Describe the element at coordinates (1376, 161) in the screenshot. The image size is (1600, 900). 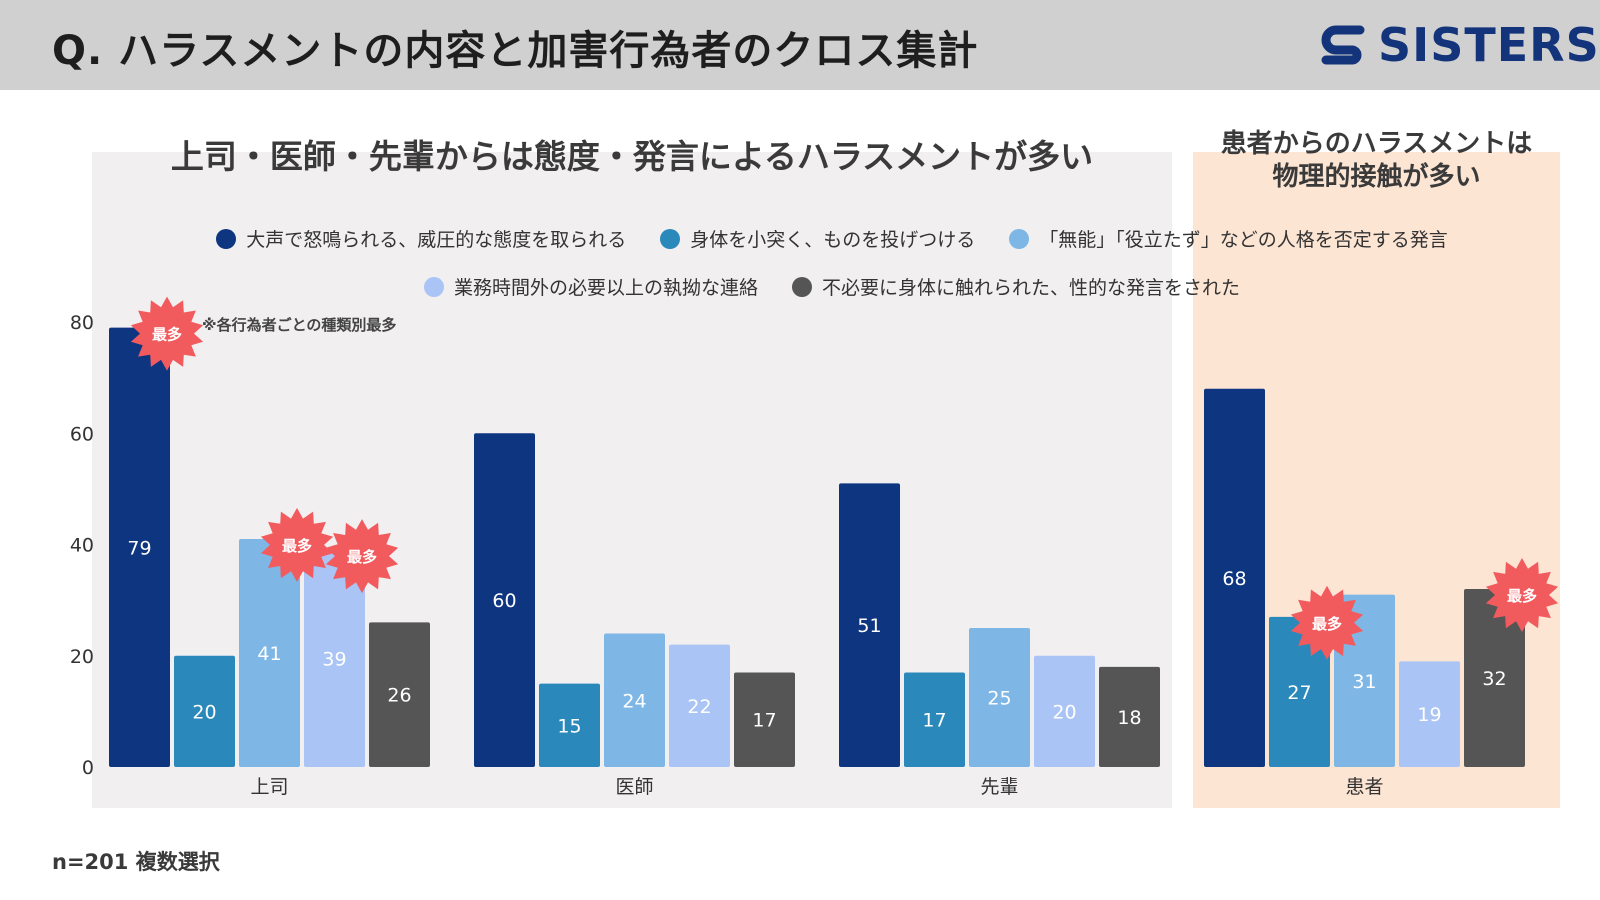
I see `right-panel-subtitle: 患者からのハラスメントは 物理的接触が多い` at that location.